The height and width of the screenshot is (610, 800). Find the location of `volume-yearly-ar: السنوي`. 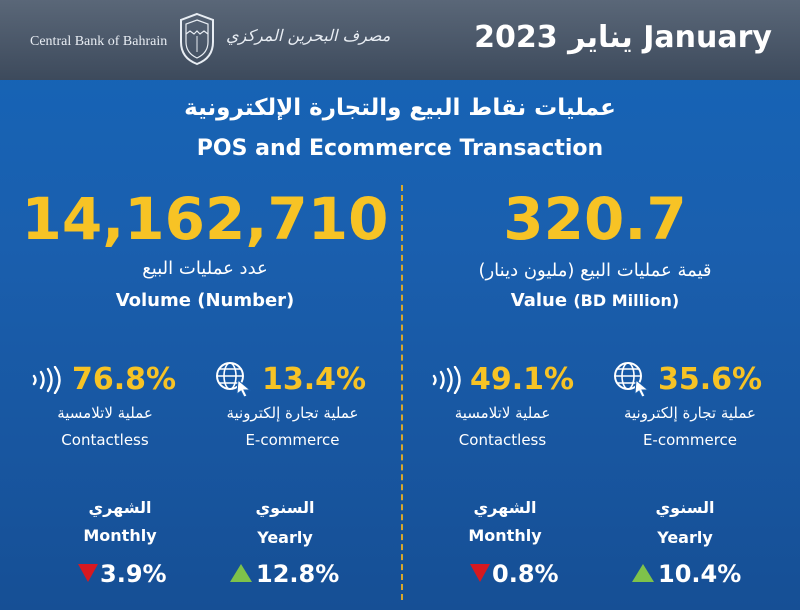

volume-yearly-ar: السنوي is located at coordinates (285, 507).